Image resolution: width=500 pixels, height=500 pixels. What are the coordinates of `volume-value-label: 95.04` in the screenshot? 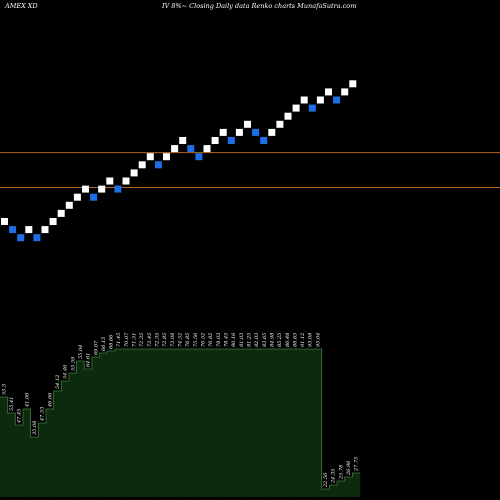 It's located at (318, 340).